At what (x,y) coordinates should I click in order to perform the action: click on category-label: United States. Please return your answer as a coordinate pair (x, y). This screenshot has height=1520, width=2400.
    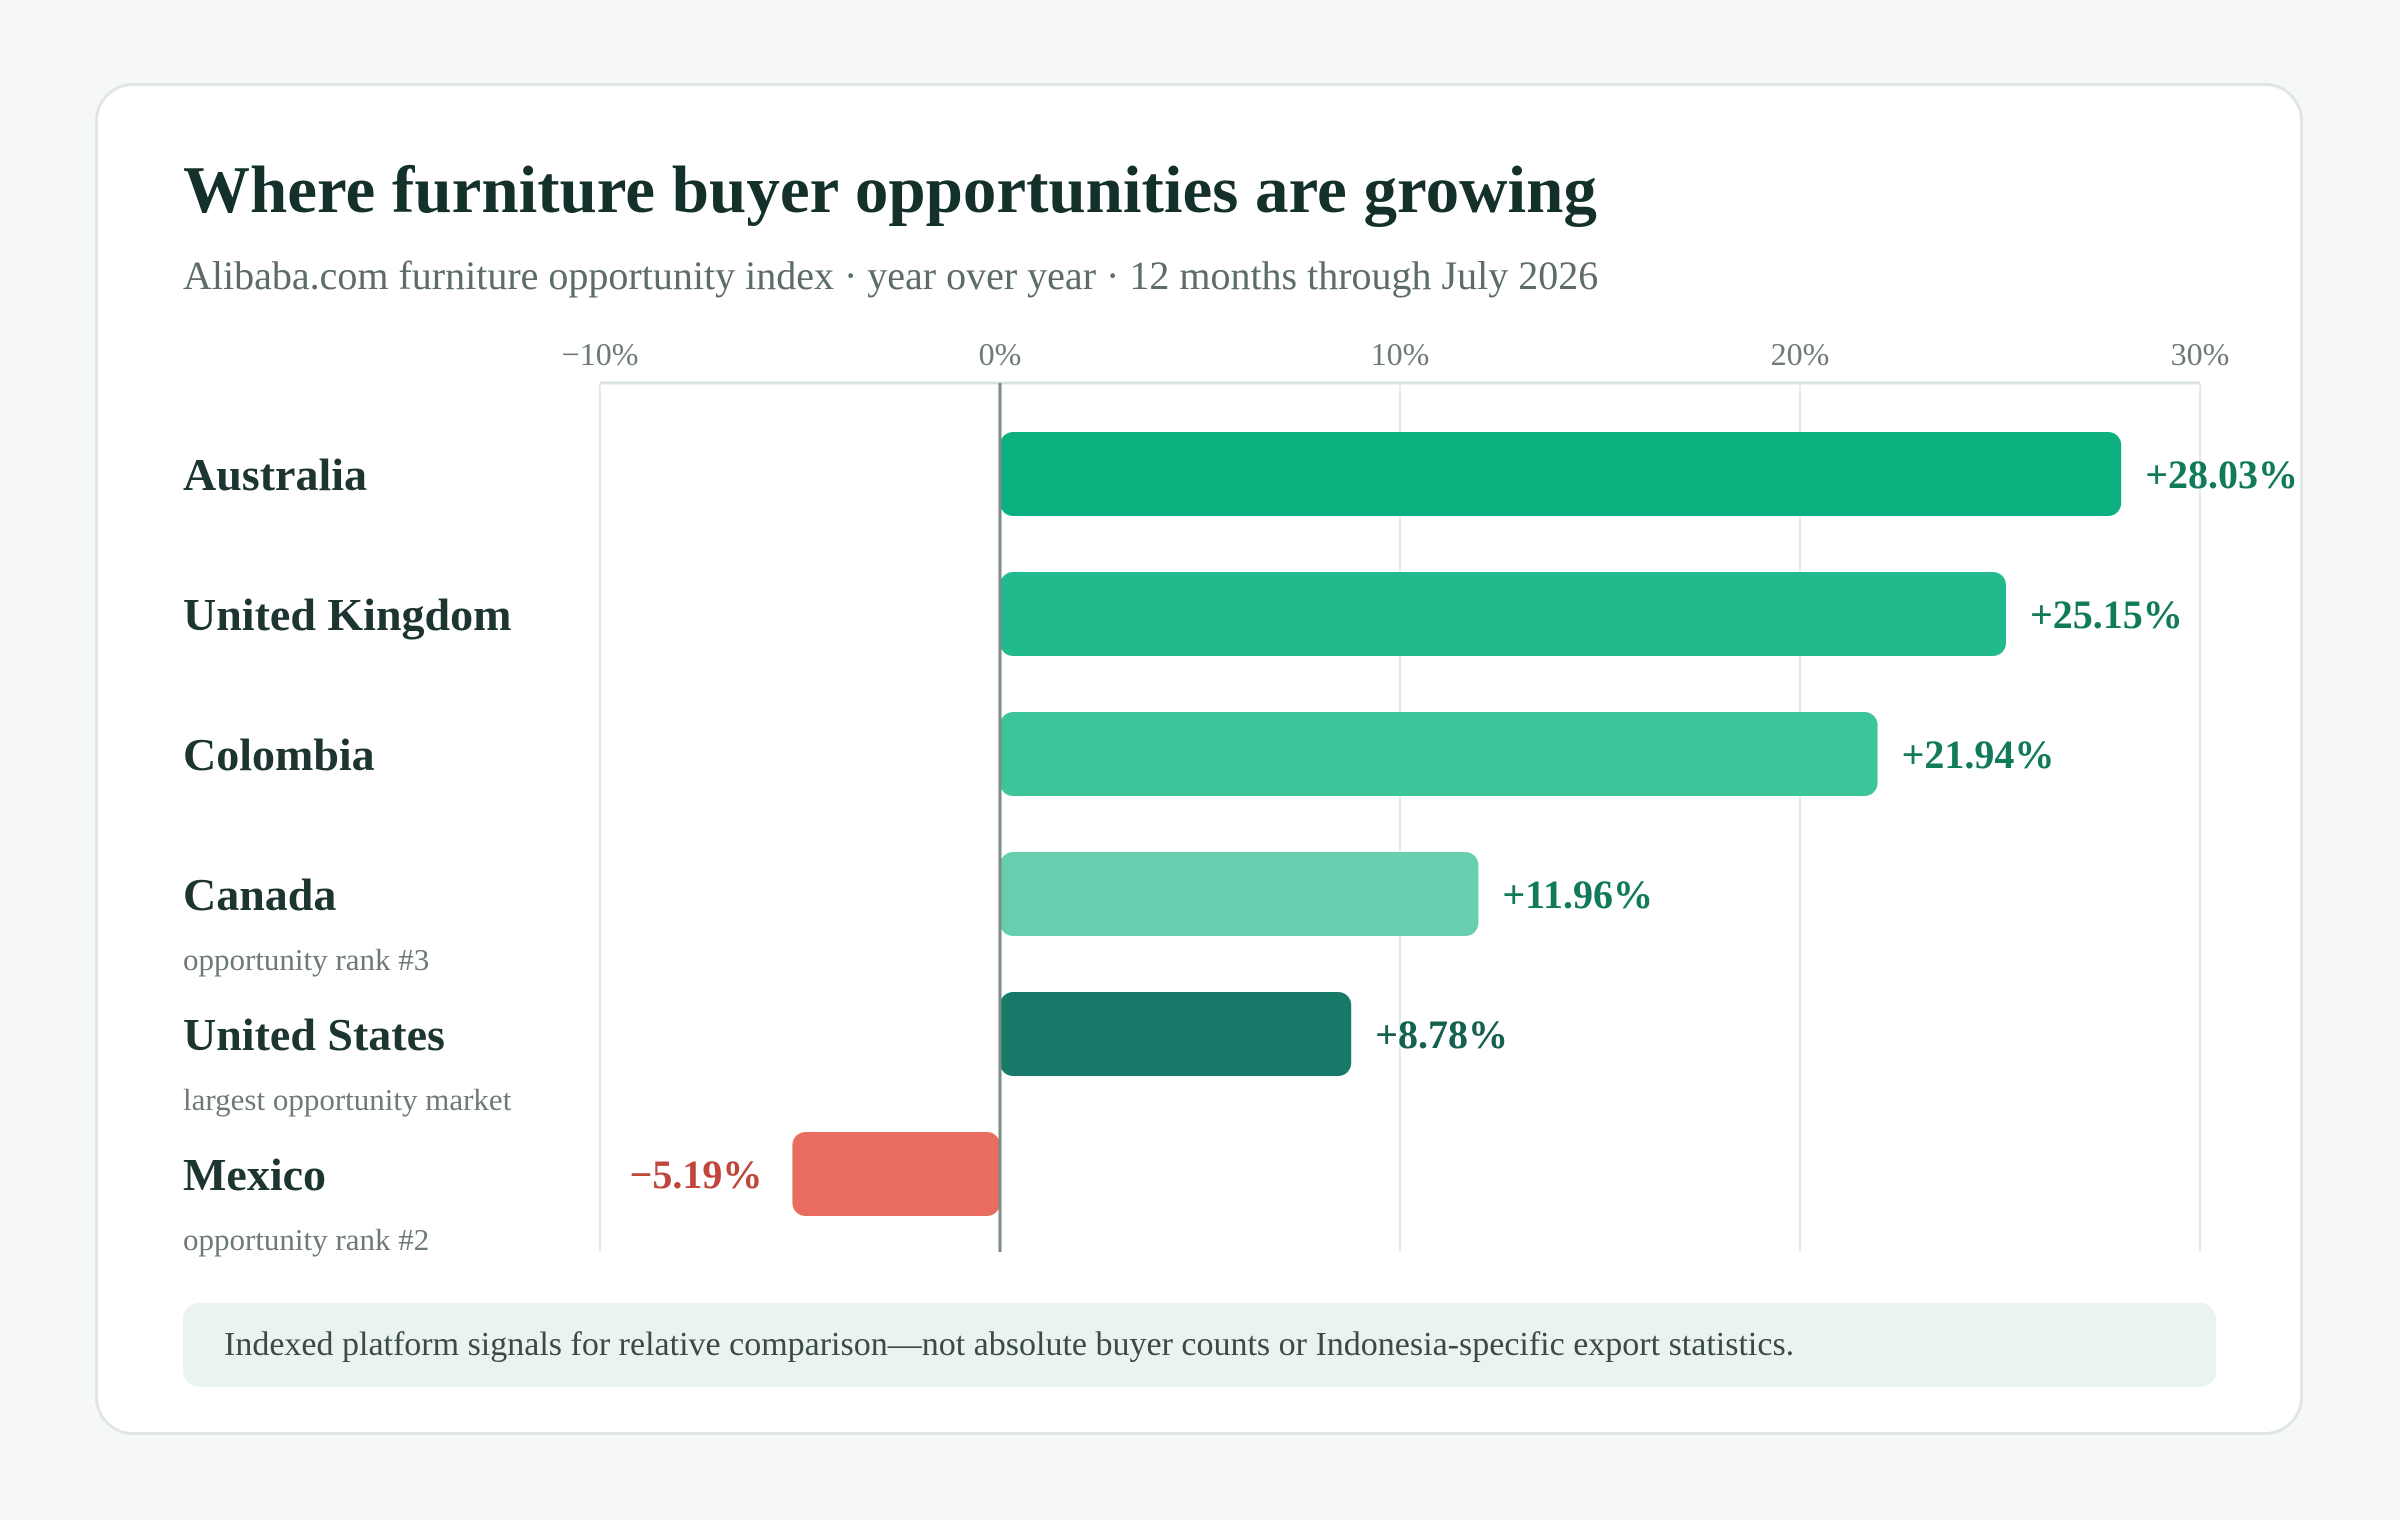
    Looking at the image, I should click on (314, 1034).